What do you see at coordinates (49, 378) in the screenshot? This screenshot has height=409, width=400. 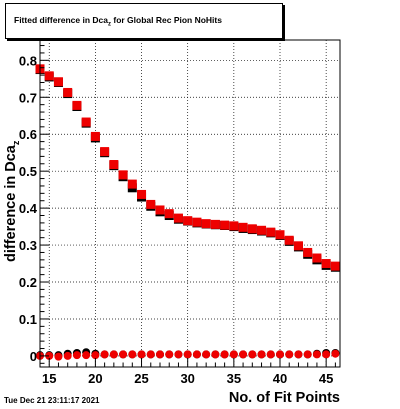 I see `x-tick-label: 15` at bounding box center [49, 378].